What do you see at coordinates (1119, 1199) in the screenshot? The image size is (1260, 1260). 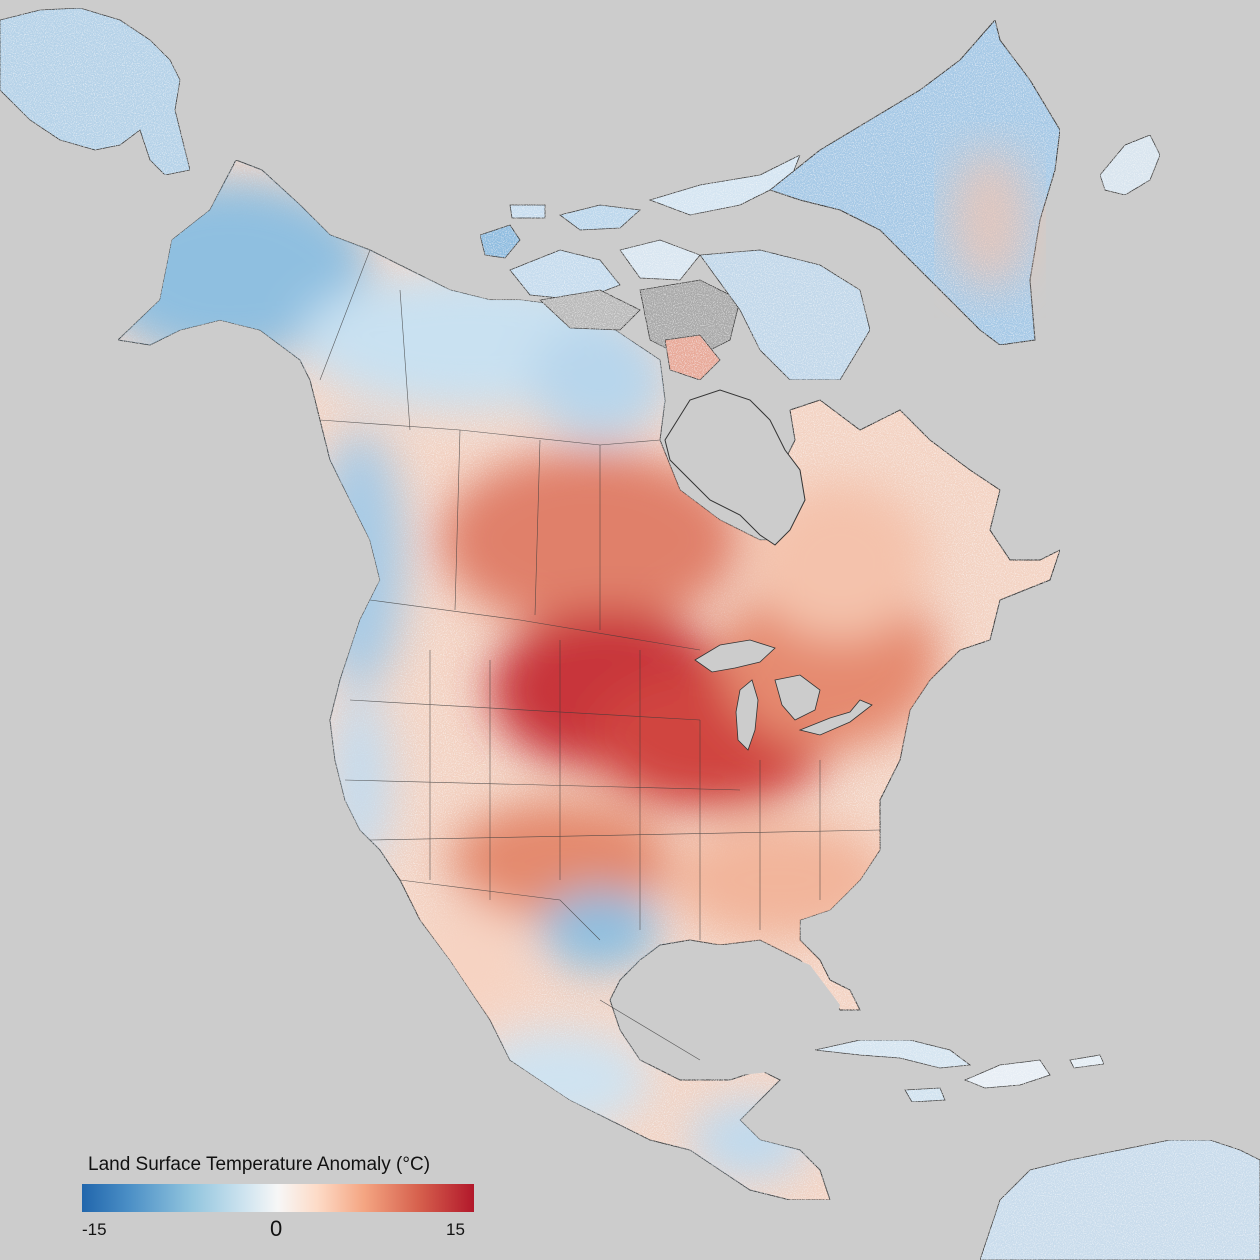 I see `south-america-landmass` at bounding box center [1119, 1199].